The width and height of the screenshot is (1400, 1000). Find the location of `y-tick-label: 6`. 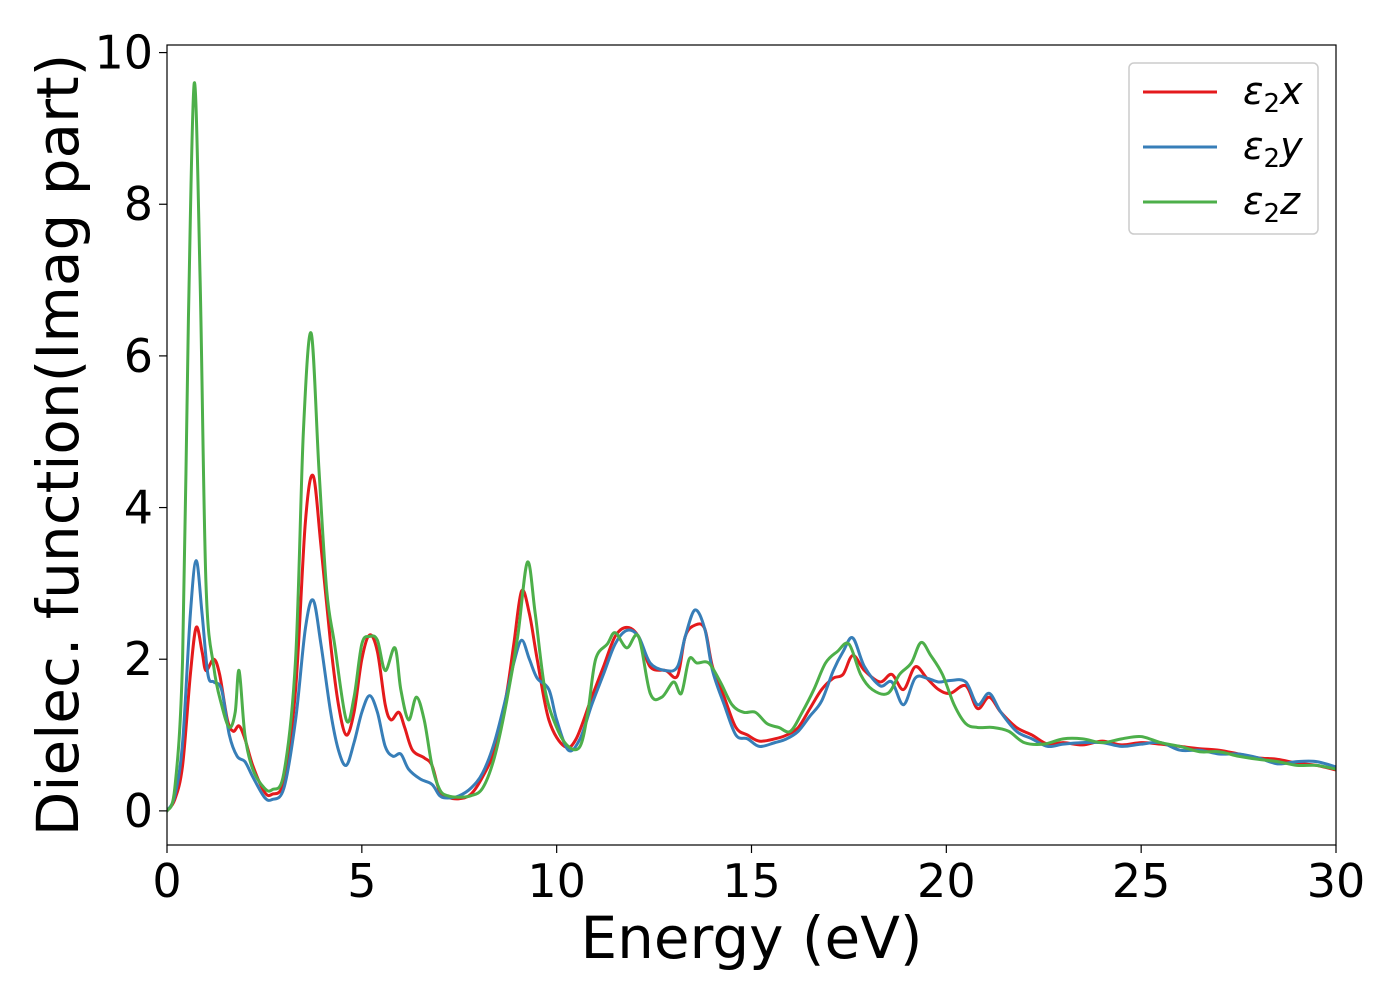

y-tick-label: 6 is located at coordinates (138, 356).